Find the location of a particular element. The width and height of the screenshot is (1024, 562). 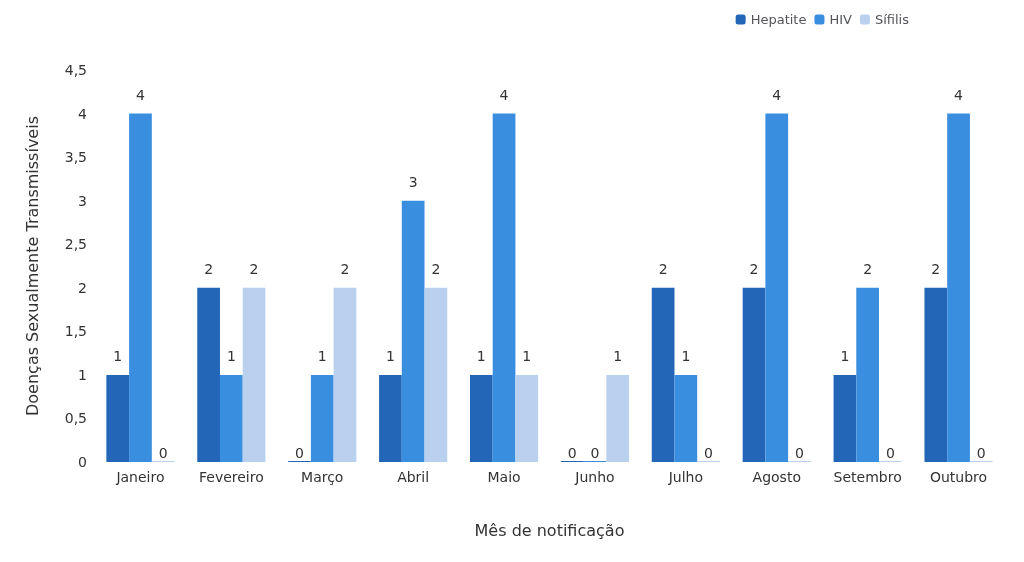

x-tick-label: Junho is located at coordinates (594, 477).